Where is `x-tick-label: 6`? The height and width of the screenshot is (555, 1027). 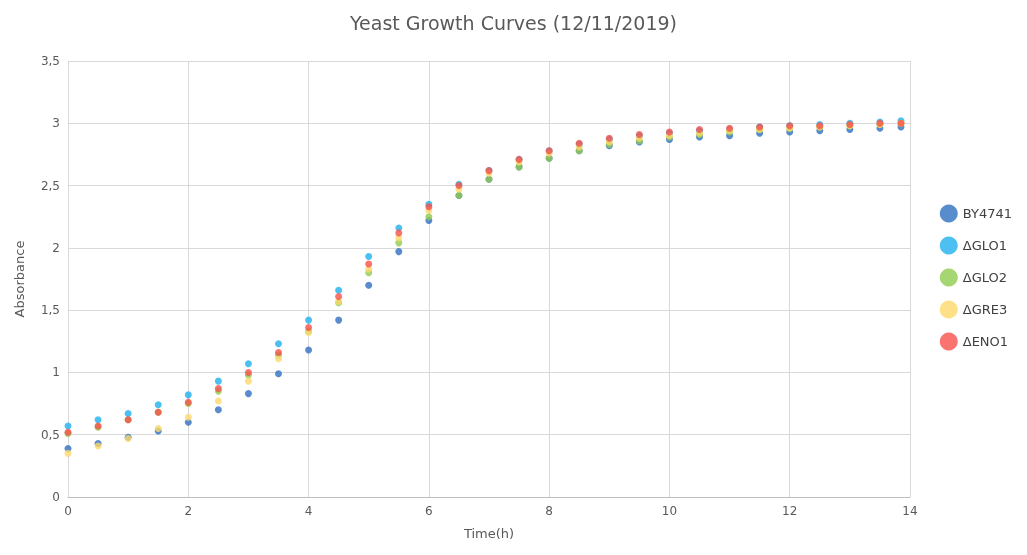 x-tick-label: 6 is located at coordinates (429, 511).